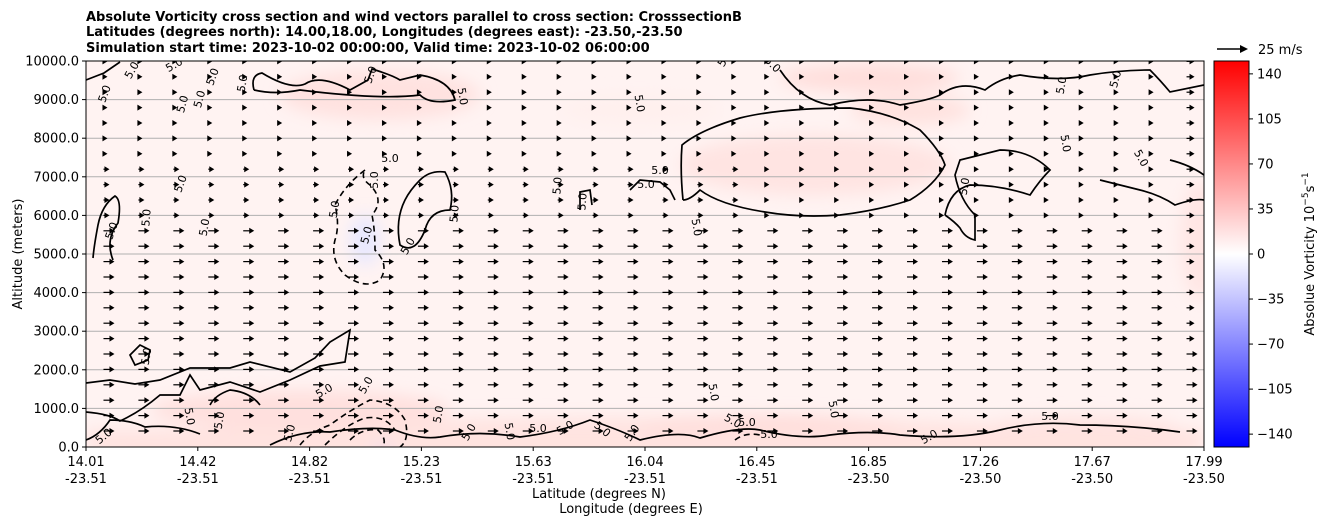  What do you see at coordinates (18, 254) in the screenshot?
I see `y-axis-label: Altitude (meters)` at bounding box center [18, 254].